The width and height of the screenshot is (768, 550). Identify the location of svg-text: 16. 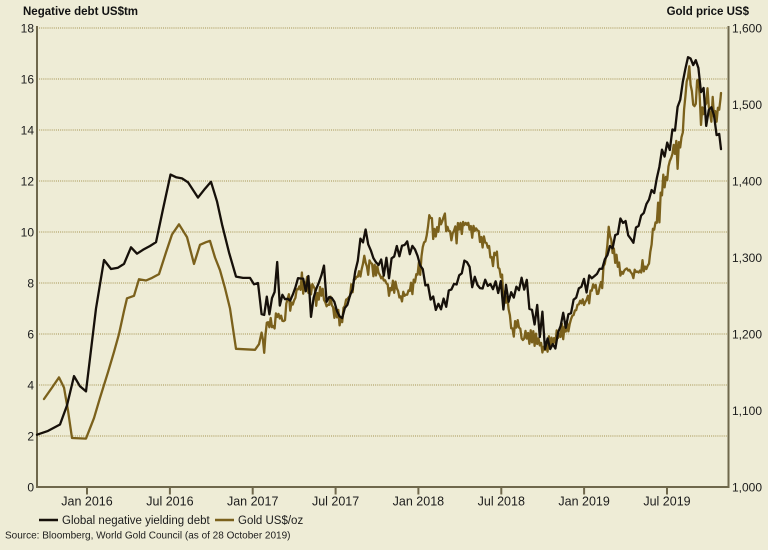
(28, 79).